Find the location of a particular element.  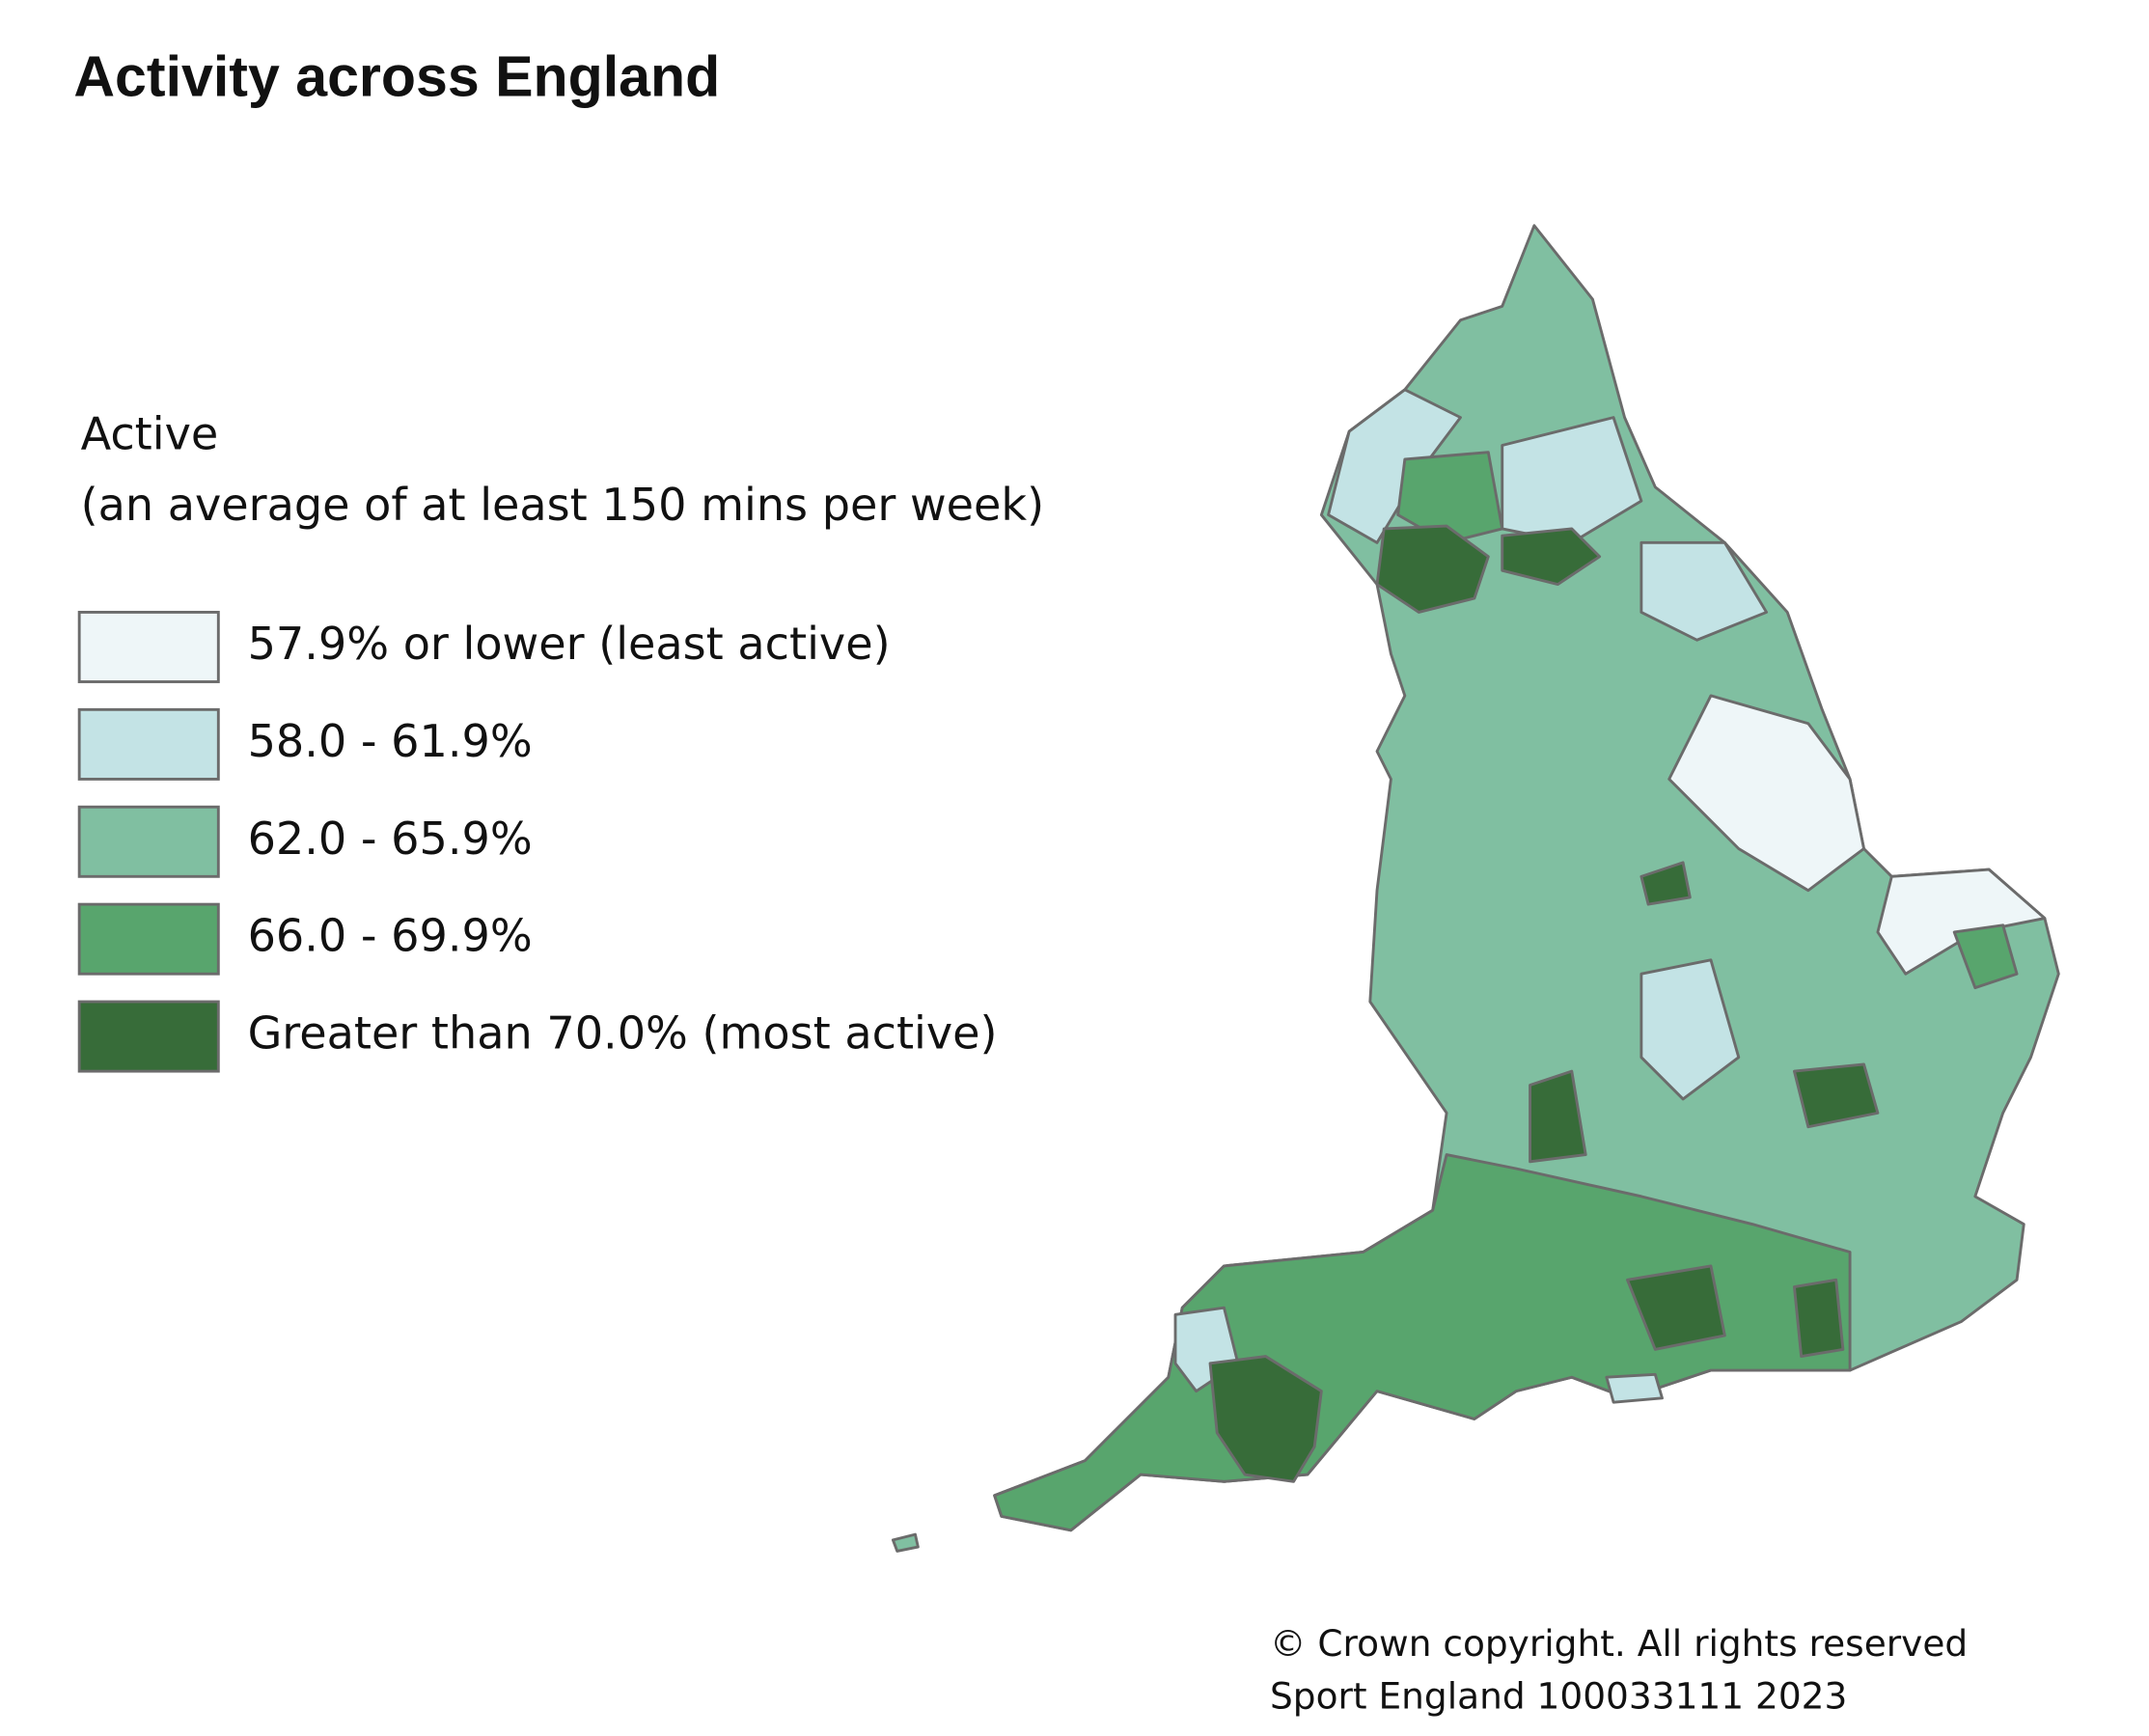

region-dark-dales is located at coordinates (1551, 557).